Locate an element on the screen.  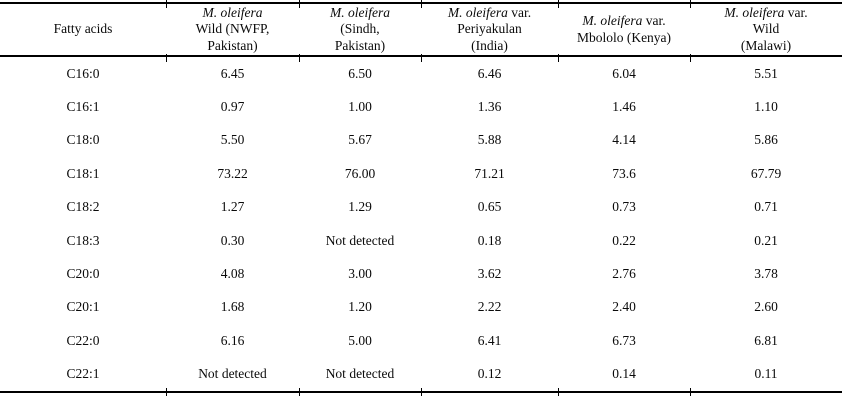
value-cell: 0.18 is located at coordinates (489, 240).